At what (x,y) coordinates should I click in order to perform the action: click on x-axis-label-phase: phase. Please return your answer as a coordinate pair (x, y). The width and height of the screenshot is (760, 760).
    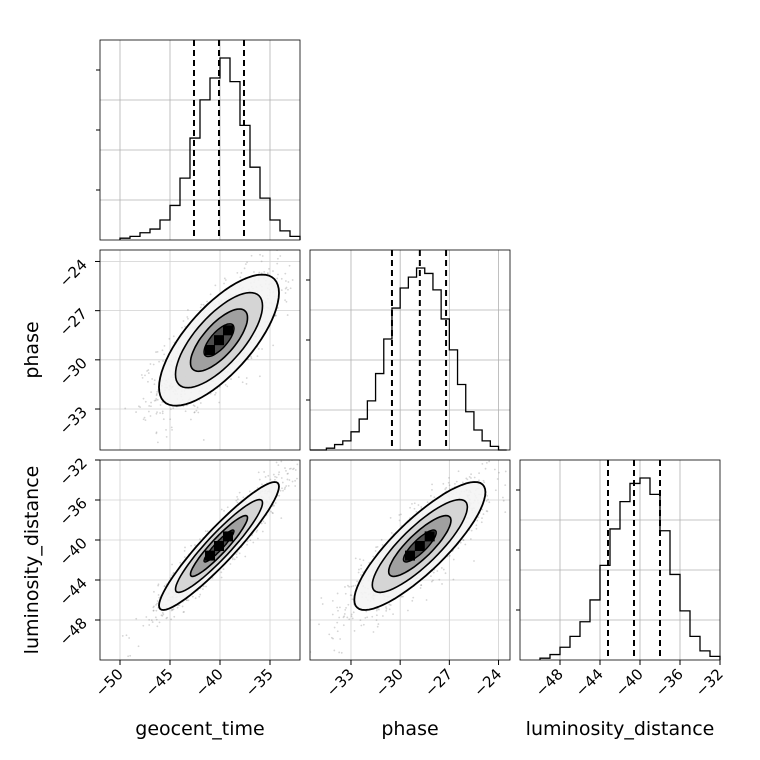
    Looking at the image, I should click on (409, 729).